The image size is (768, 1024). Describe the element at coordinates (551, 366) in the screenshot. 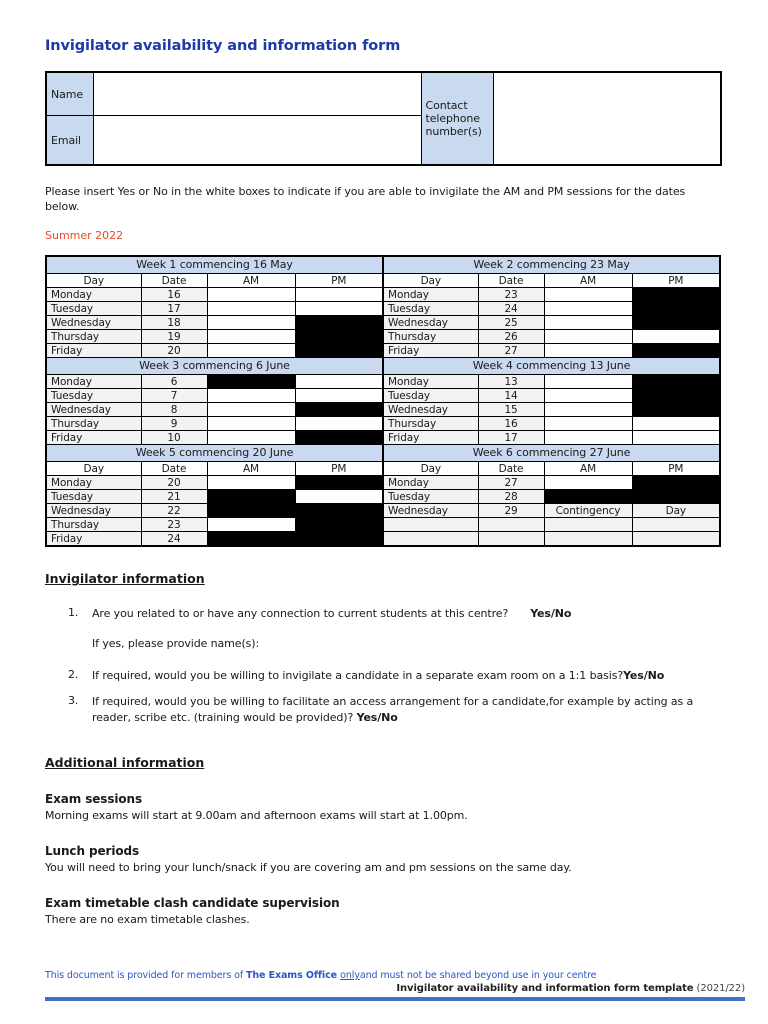

I see `week-header: Week 4 commencing 13 June` at that location.